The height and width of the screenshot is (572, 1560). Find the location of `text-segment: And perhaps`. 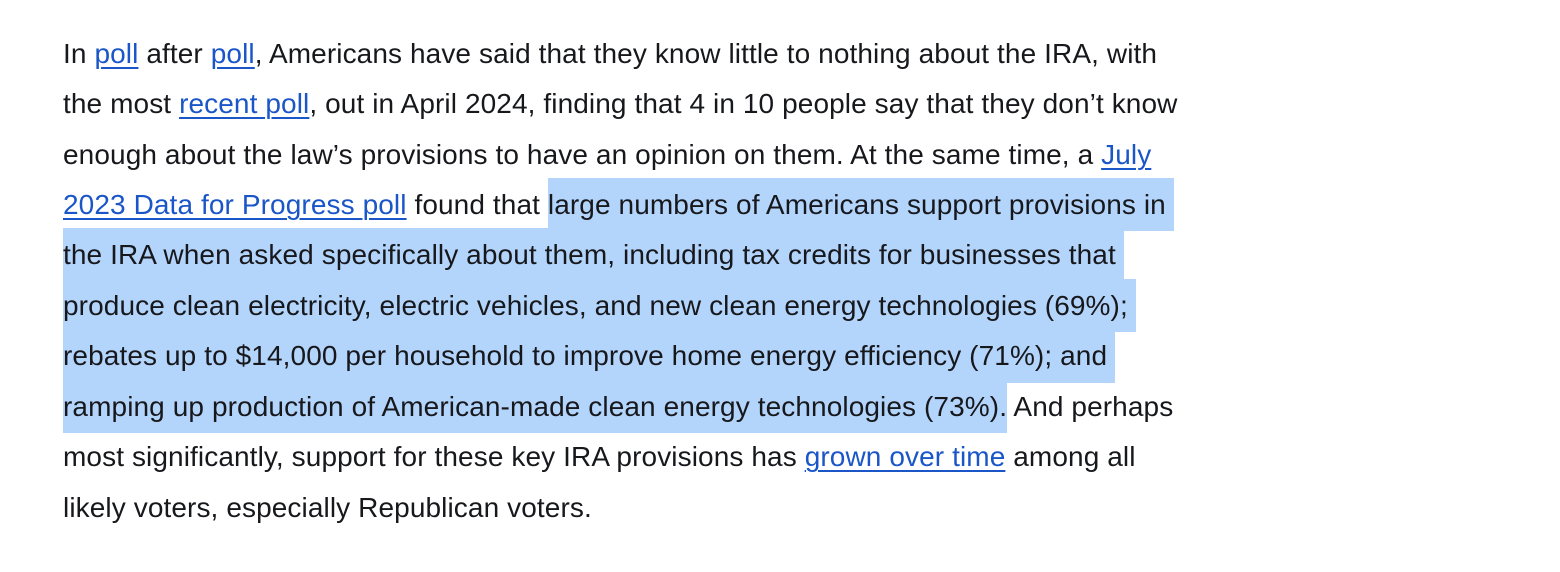

text-segment: And perhaps is located at coordinates (1090, 406).